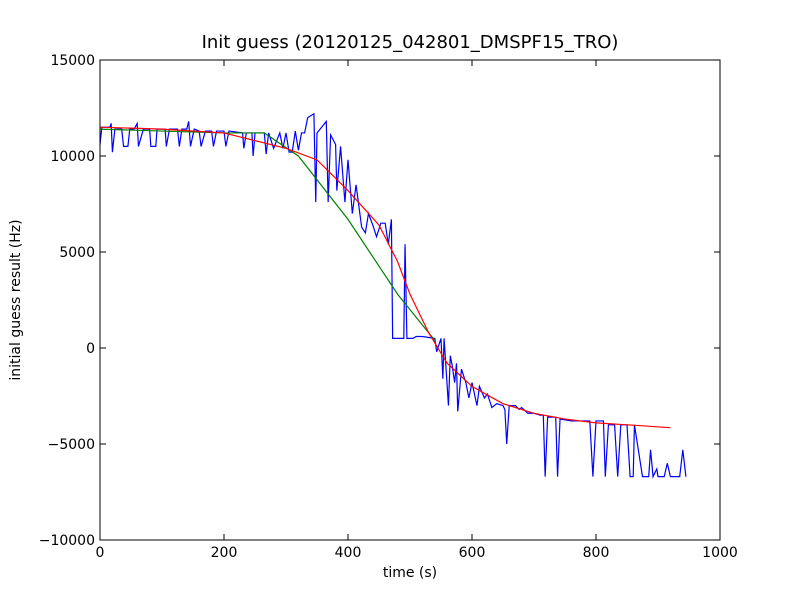 This screenshot has height=600, width=800. What do you see at coordinates (77, 253) in the screenshot?
I see `y-tick-label: 5000` at bounding box center [77, 253].